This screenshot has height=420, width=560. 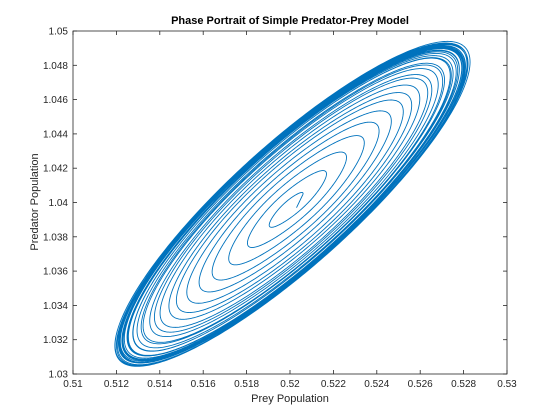 What do you see at coordinates (59, 203) in the screenshot?
I see `y-tick-label: 1.04` at bounding box center [59, 203].